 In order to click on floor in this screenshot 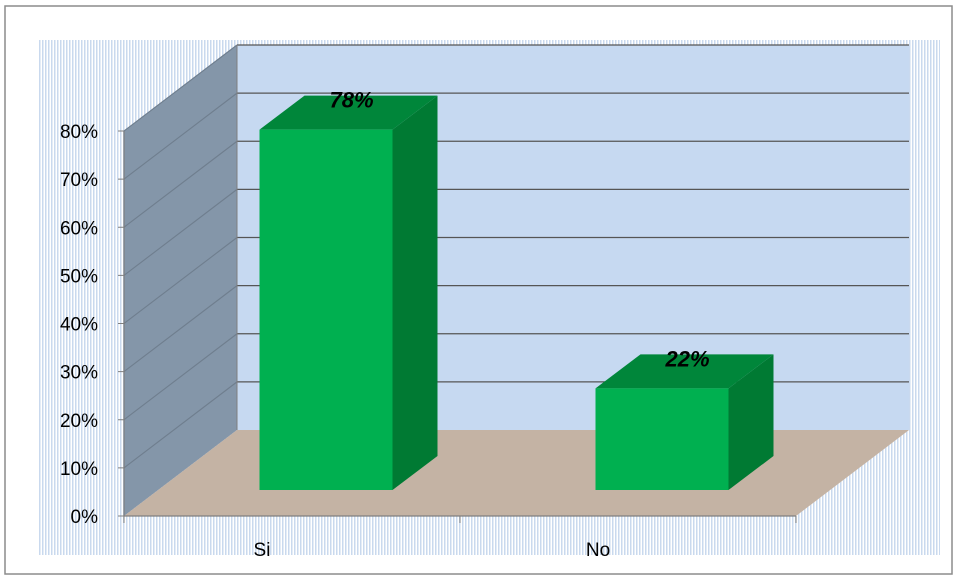, I will do `click(516, 473)`.